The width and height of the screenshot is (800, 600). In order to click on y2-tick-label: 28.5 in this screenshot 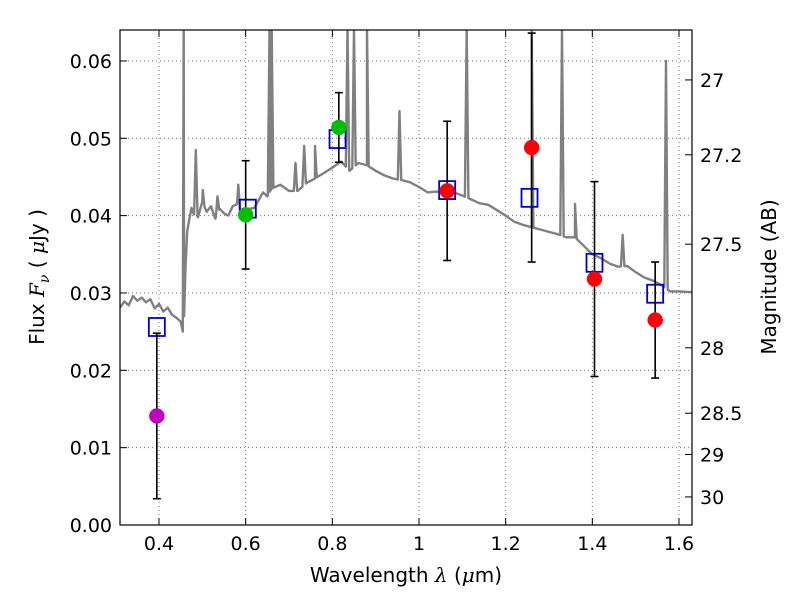, I will do `click(721, 414)`.